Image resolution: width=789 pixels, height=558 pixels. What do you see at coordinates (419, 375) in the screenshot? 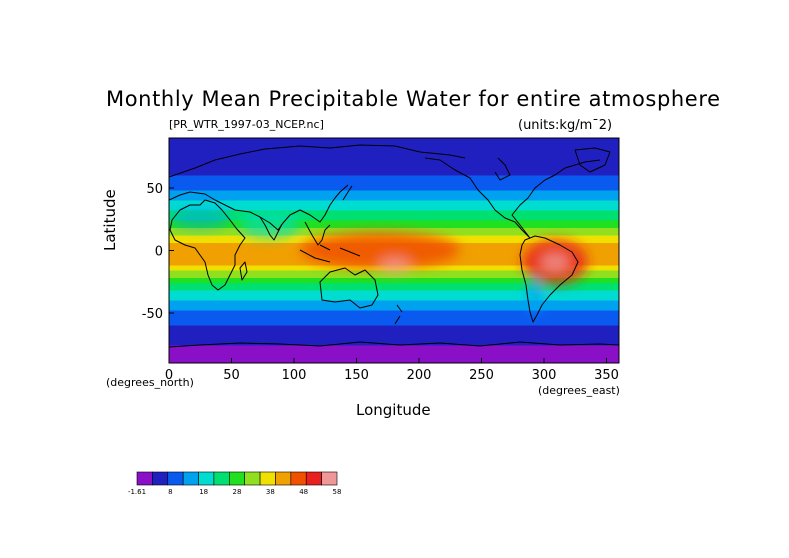
I see `x-tick-label: 200` at bounding box center [419, 375].